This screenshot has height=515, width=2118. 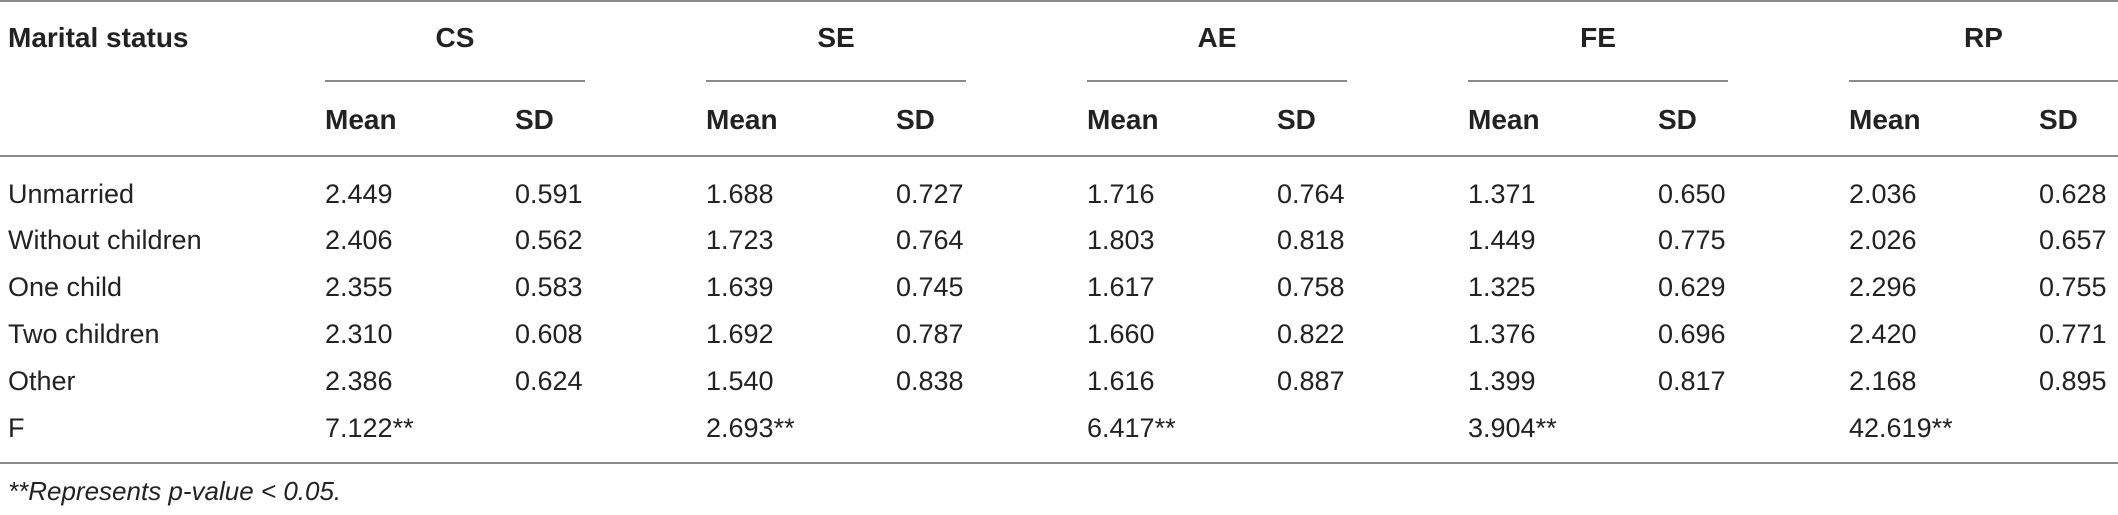 What do you see at coordinates (1121, 381) in the screenshot?
I see `table-cell: 1.616` at bounding box center [1121, 381].